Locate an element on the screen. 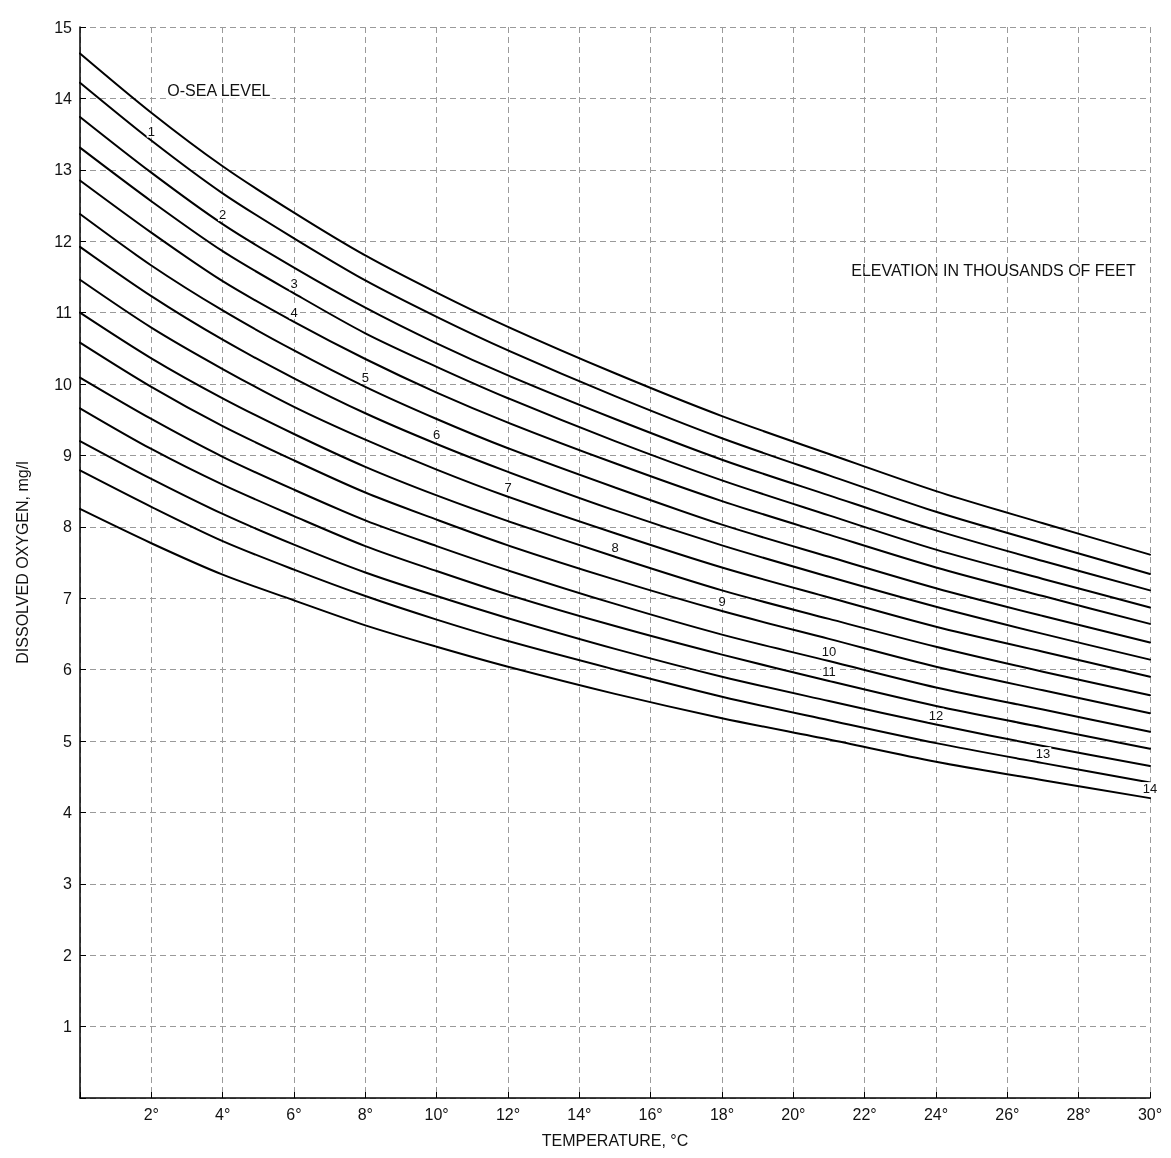  y-tick-label: 15 is located at coordinates (63, 27).